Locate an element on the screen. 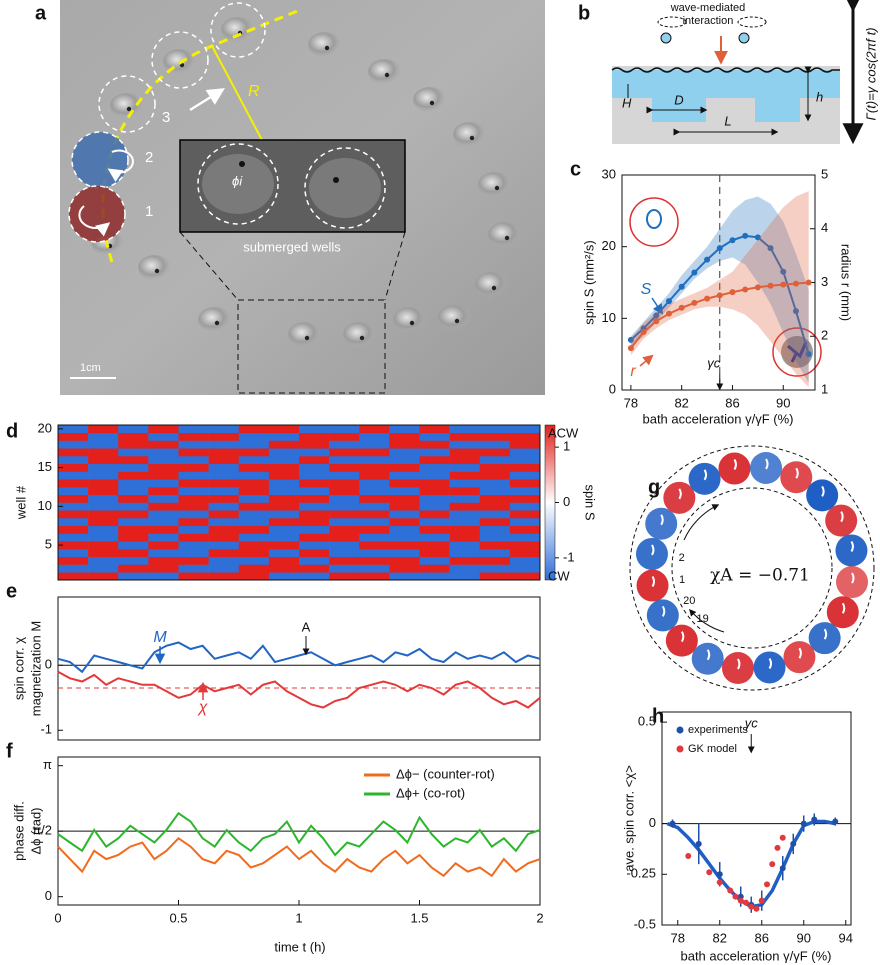 This screenshot has height=965, width=880. well-ccw is located at coordinates (100, 160).